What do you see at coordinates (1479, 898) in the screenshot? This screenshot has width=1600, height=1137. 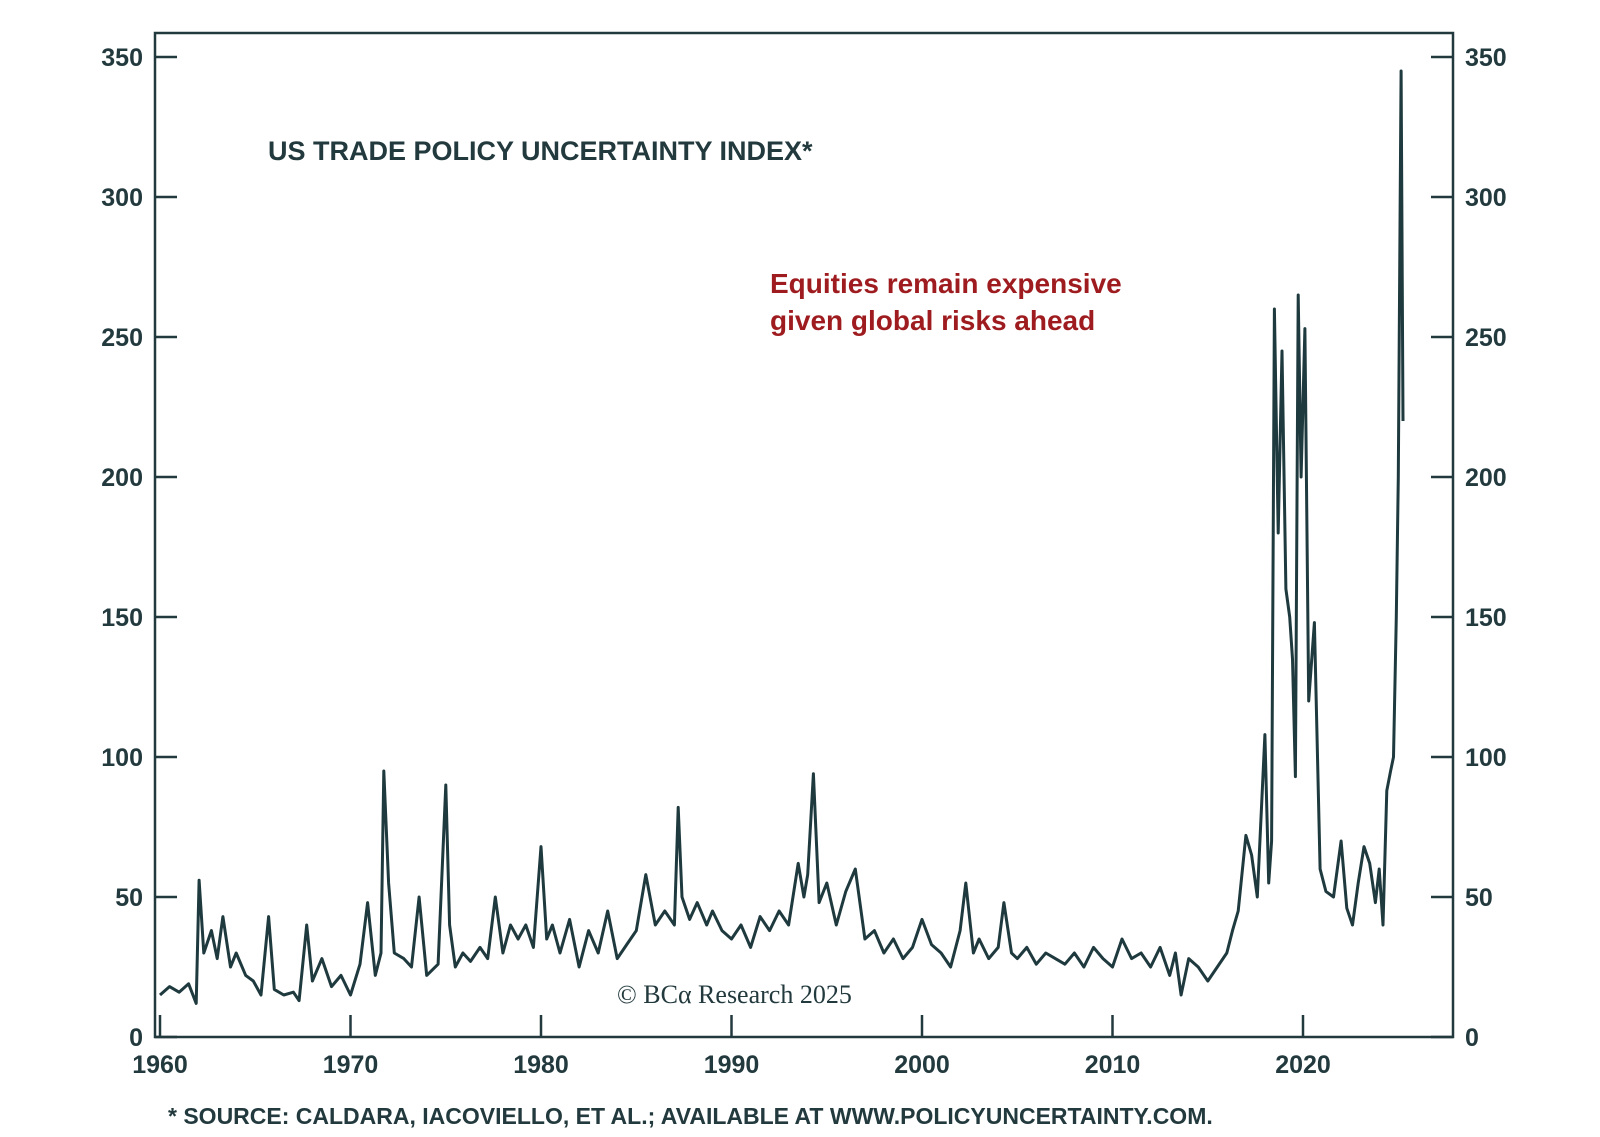 I see `y-tick-label-right: 50` at bounding box center [1479, 898].